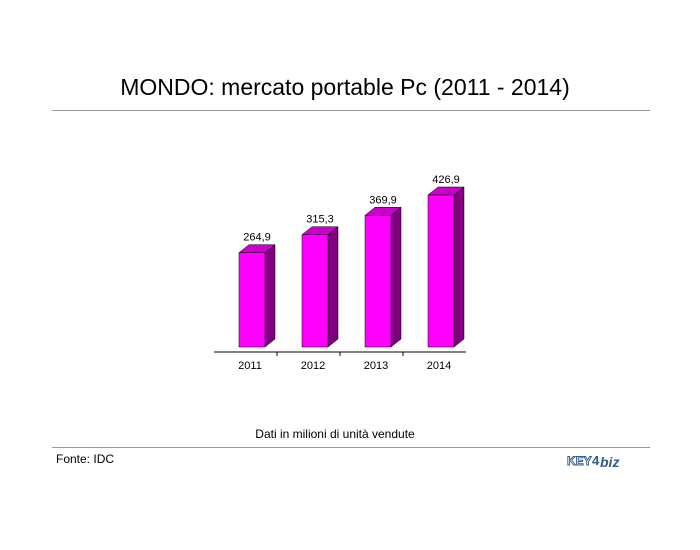 This screenshot has height=550, width=700. What do you see at coordinates (345, 87) in the screenshot?
I see `chart-title: MONDO: mercato portable Pc (2011 - 2014)` at bounding box center [345, 87].